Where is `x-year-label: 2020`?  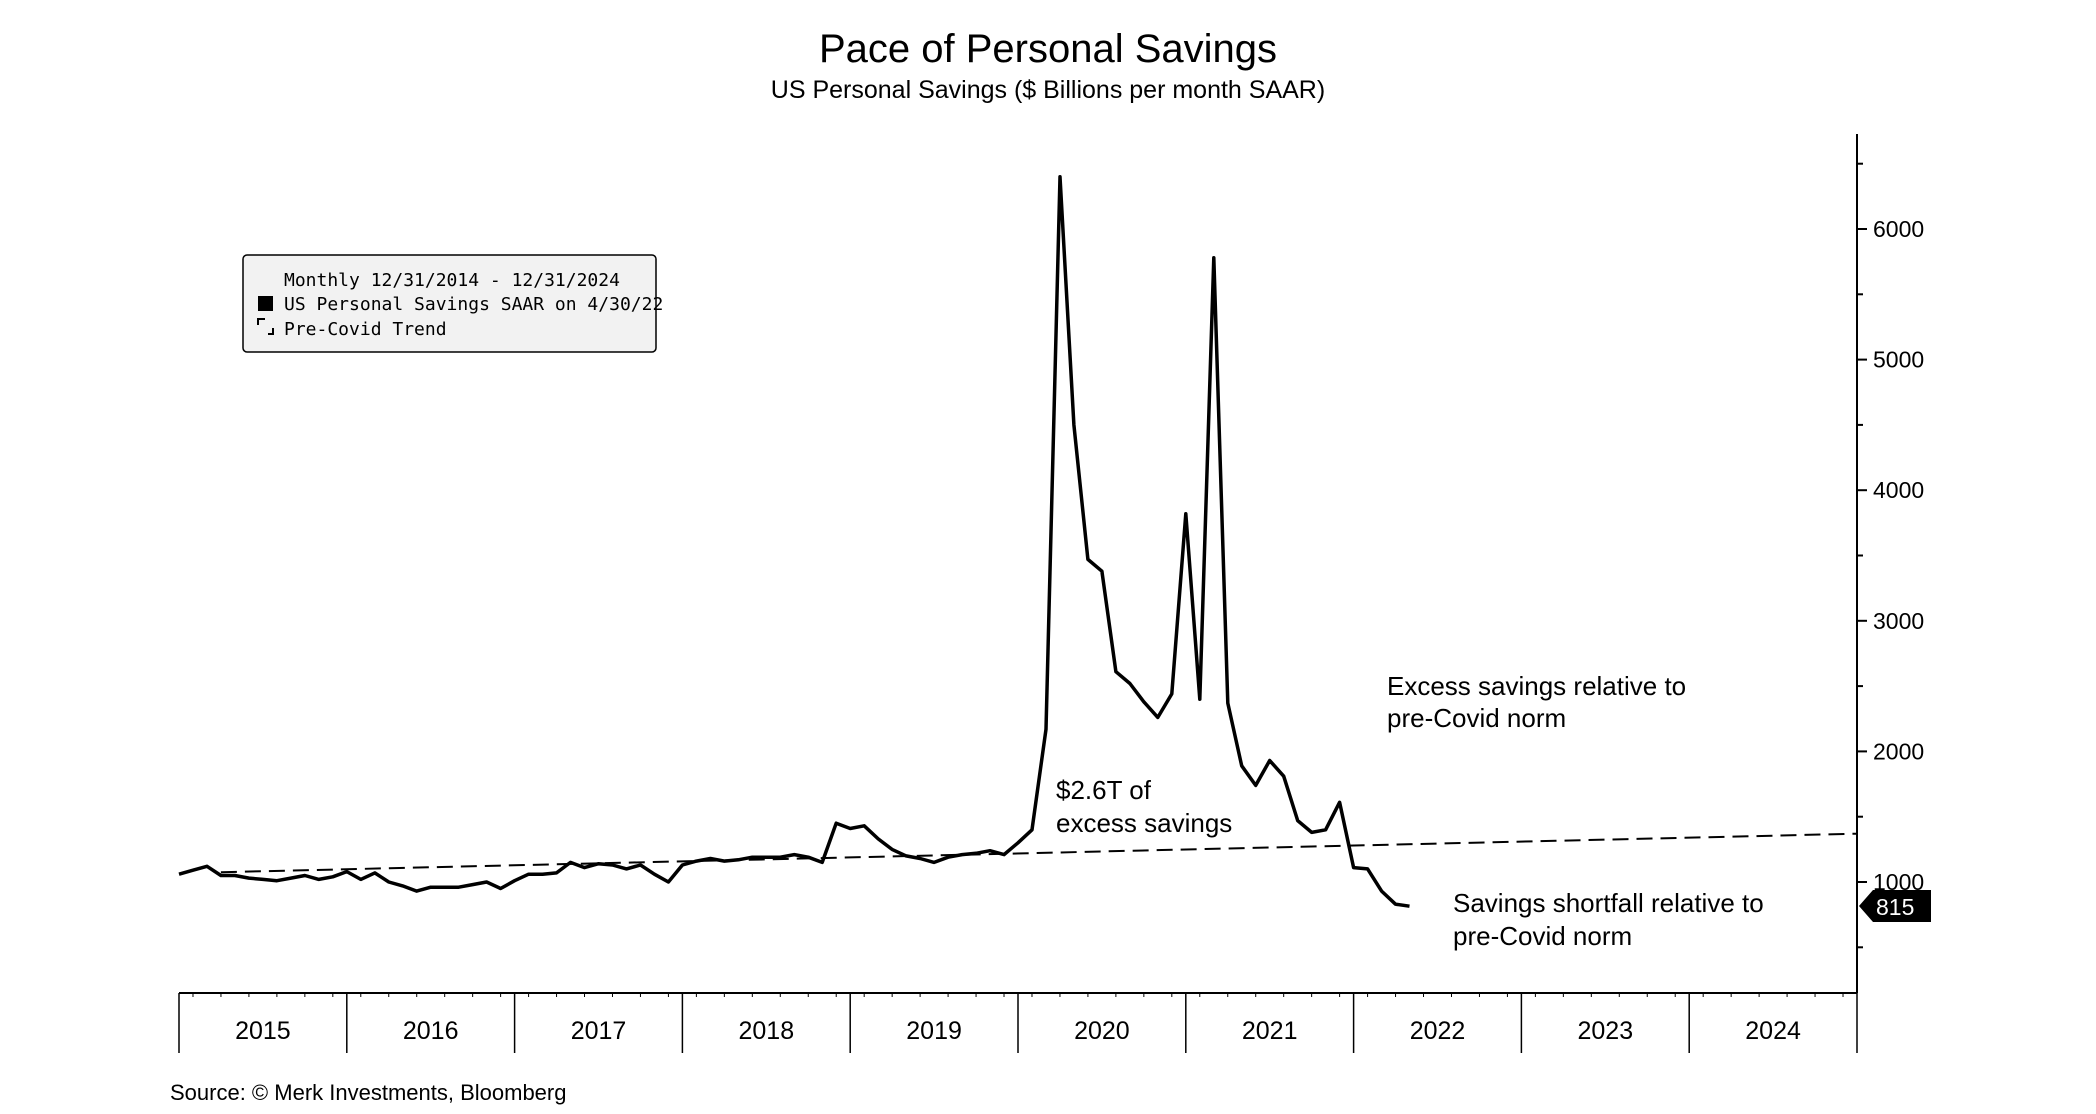 x-year-label: 2020 is located at coordinates (1102, 1031).